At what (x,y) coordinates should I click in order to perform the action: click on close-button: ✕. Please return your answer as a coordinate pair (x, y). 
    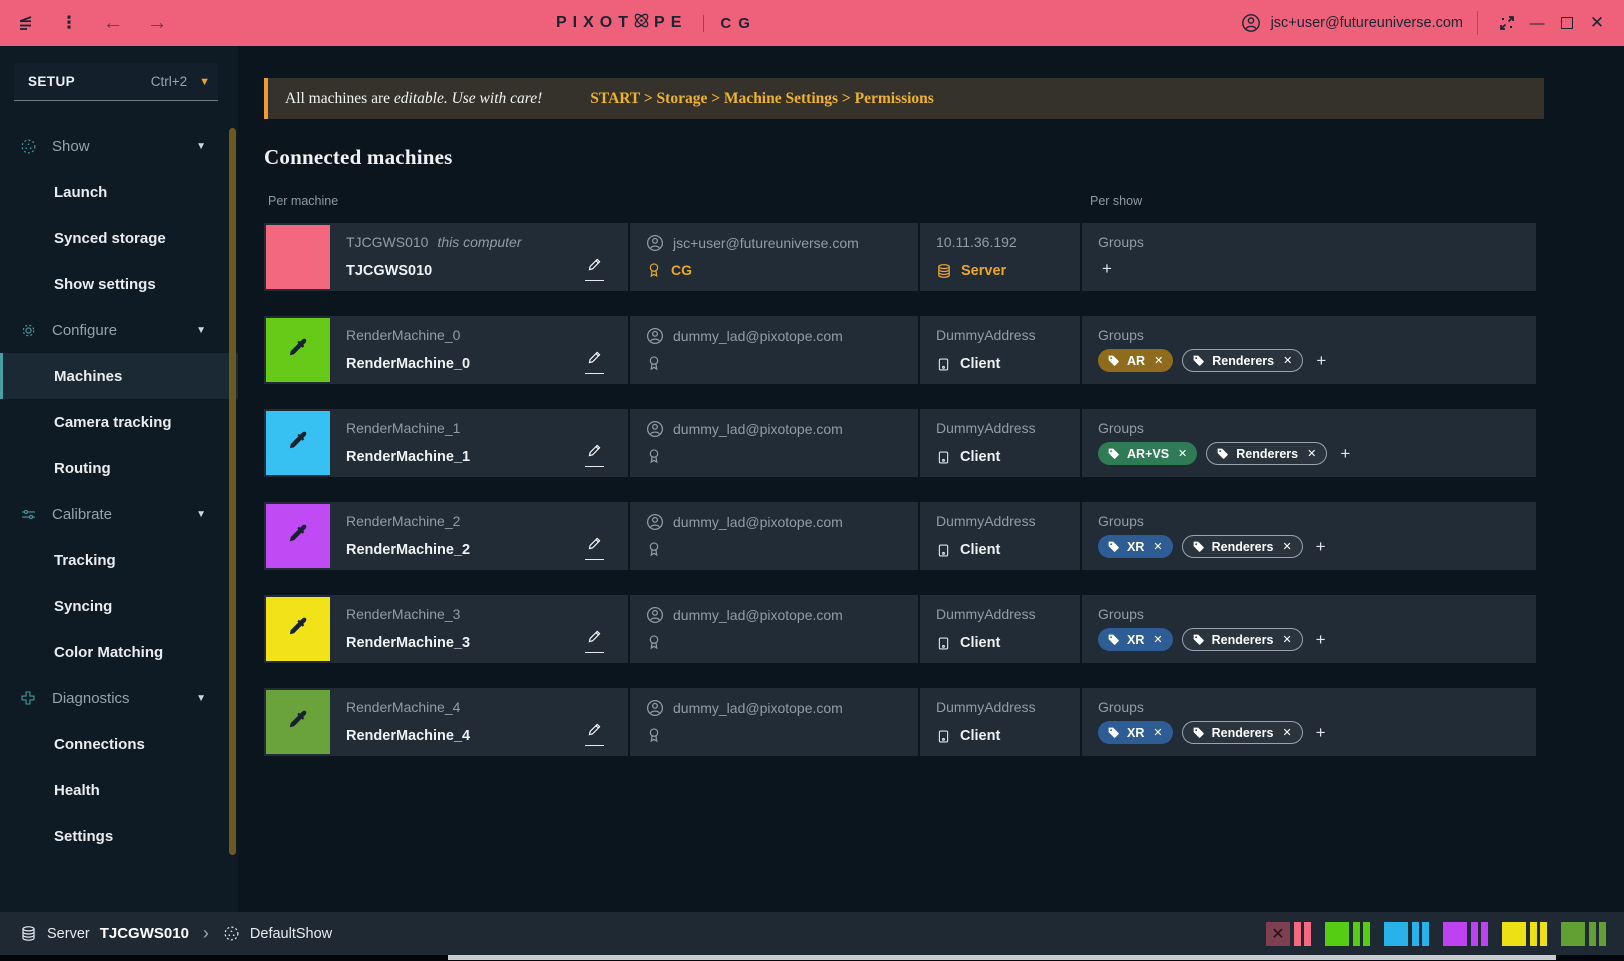
    Looking at the image, I should click on (1597, 22).